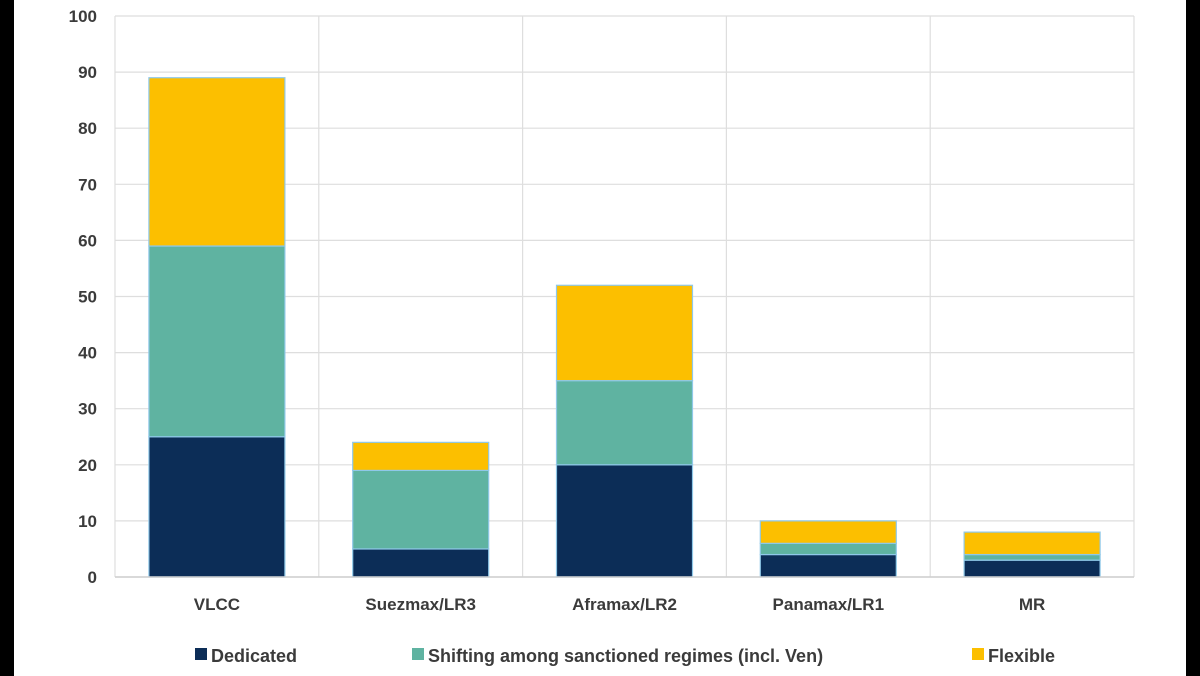 The height and width of the screenshot is (676, 1200). What do you see at coordinates (254, 656) in the screenshot?
I see `legend-label: Dedicated` at bounding box center [254, 656].